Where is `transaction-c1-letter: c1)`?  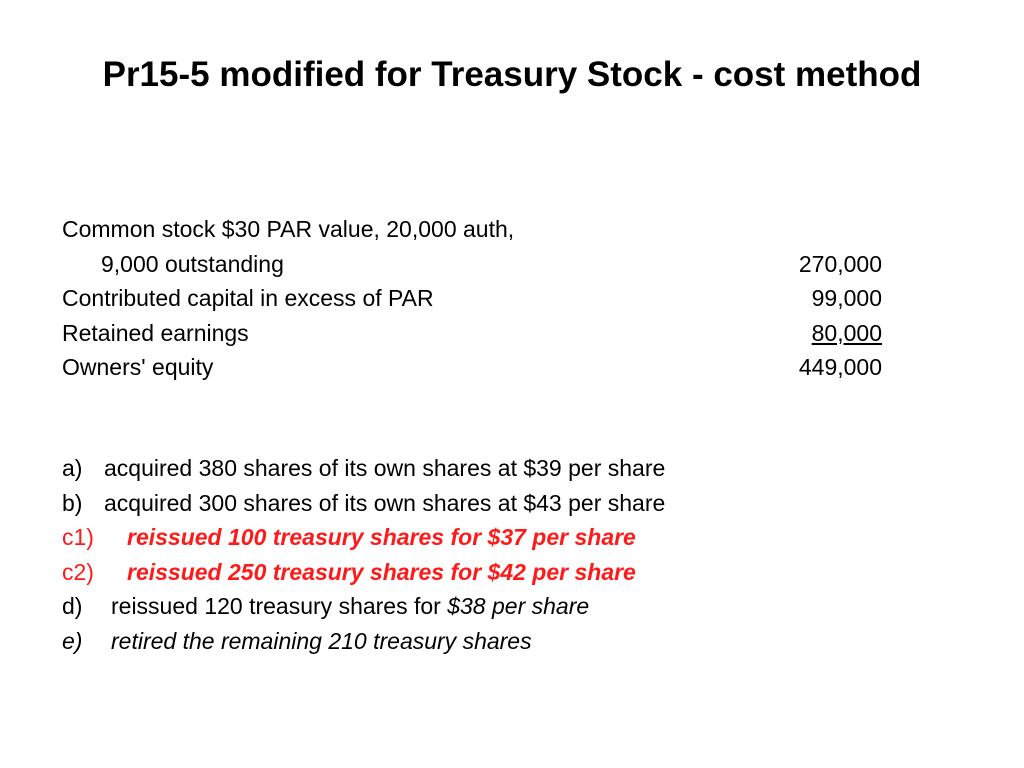 transaction-c1-letter: c1) is located at coordinates (78, 537).